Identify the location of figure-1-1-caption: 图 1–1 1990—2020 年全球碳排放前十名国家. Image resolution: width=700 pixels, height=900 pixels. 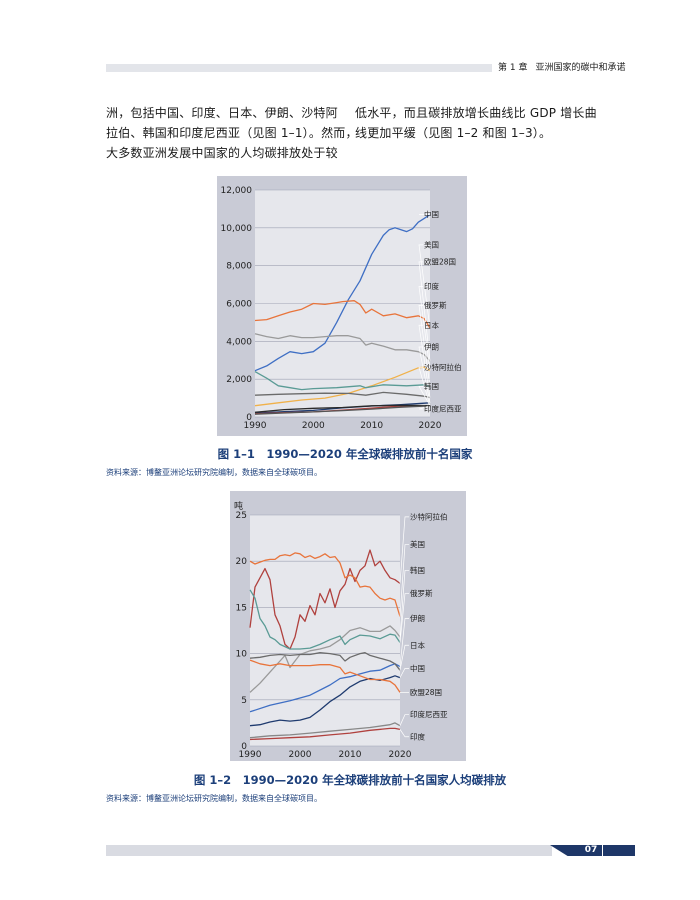
(345, 454).